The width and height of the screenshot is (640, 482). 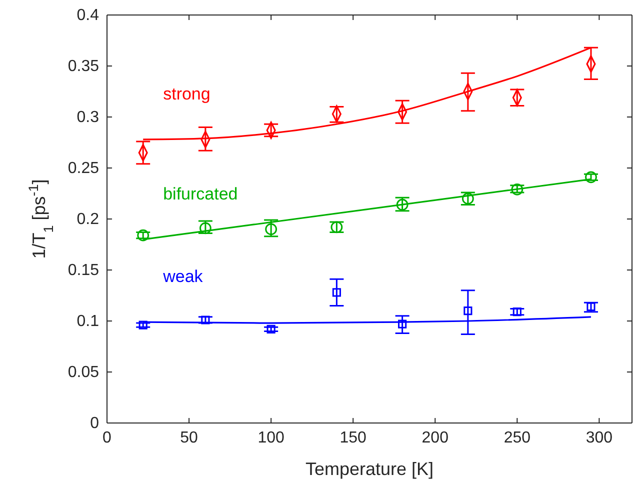 I want to click on y-tick-label: 0.15, so click(x=84, y=271).